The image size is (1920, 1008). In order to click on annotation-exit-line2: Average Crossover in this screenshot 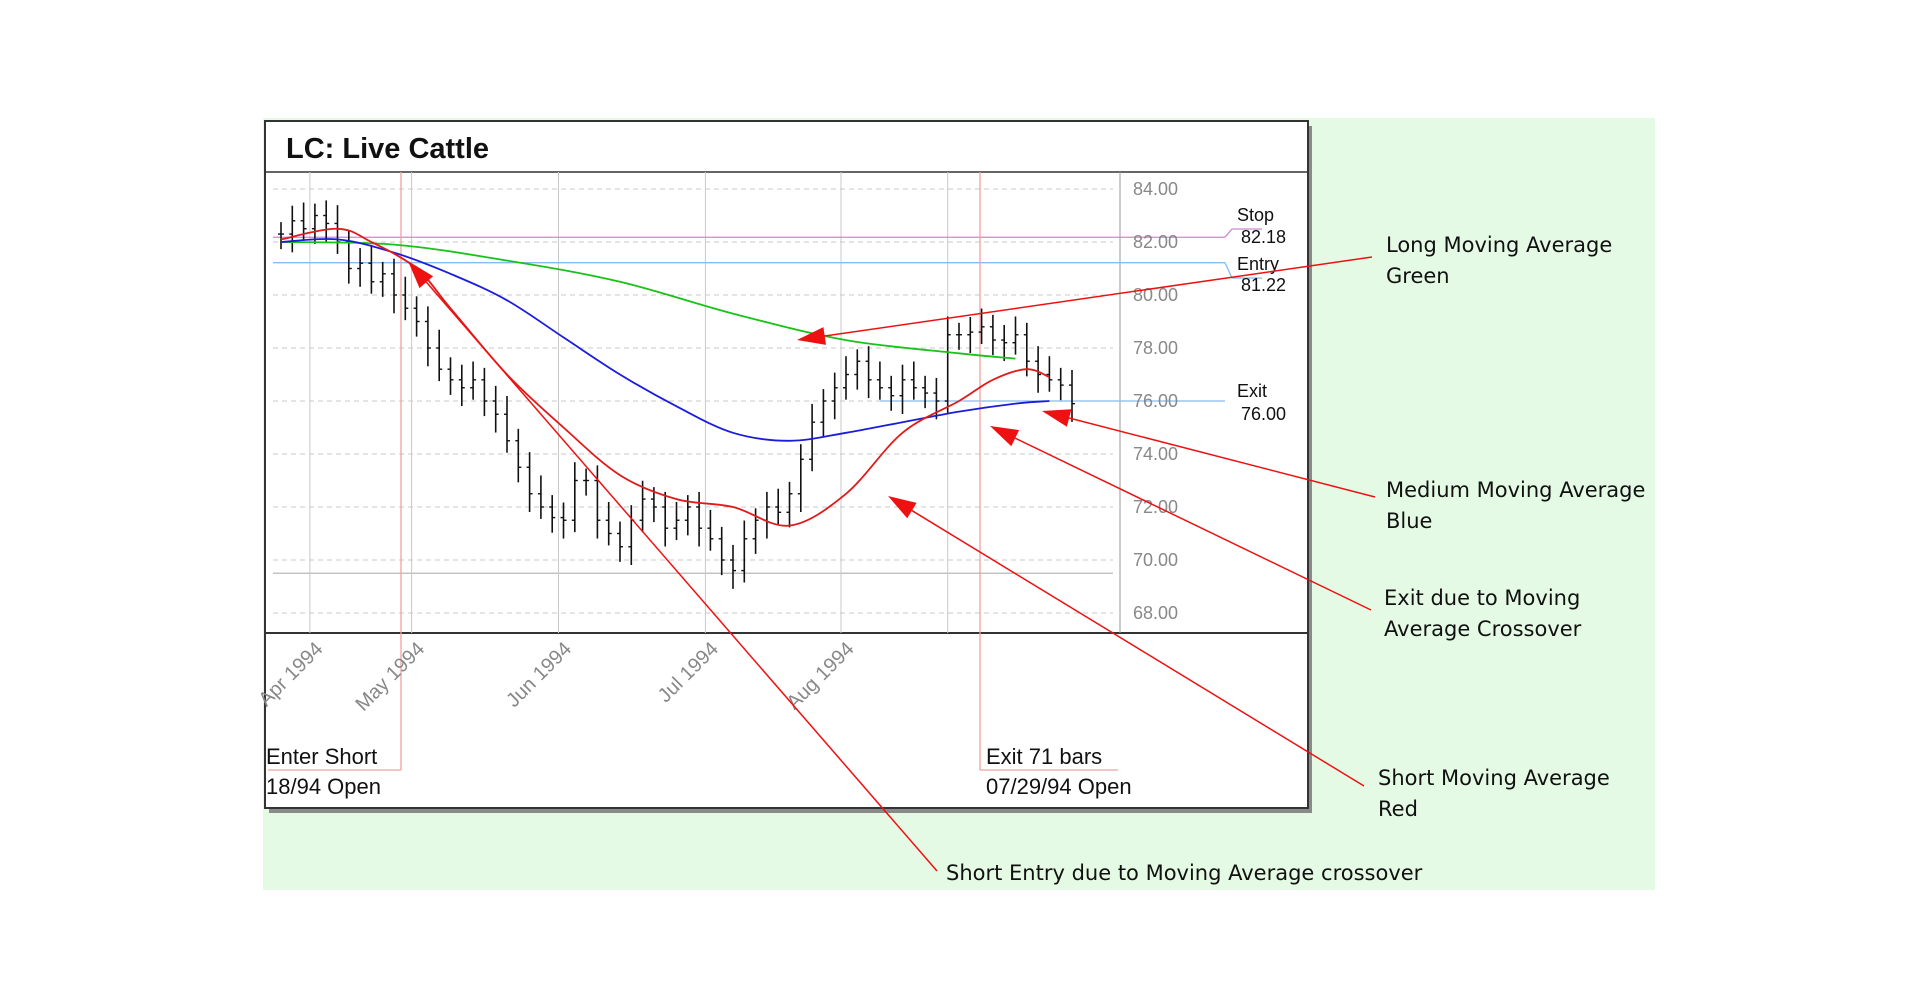, I will do `click(1483, 629)`.